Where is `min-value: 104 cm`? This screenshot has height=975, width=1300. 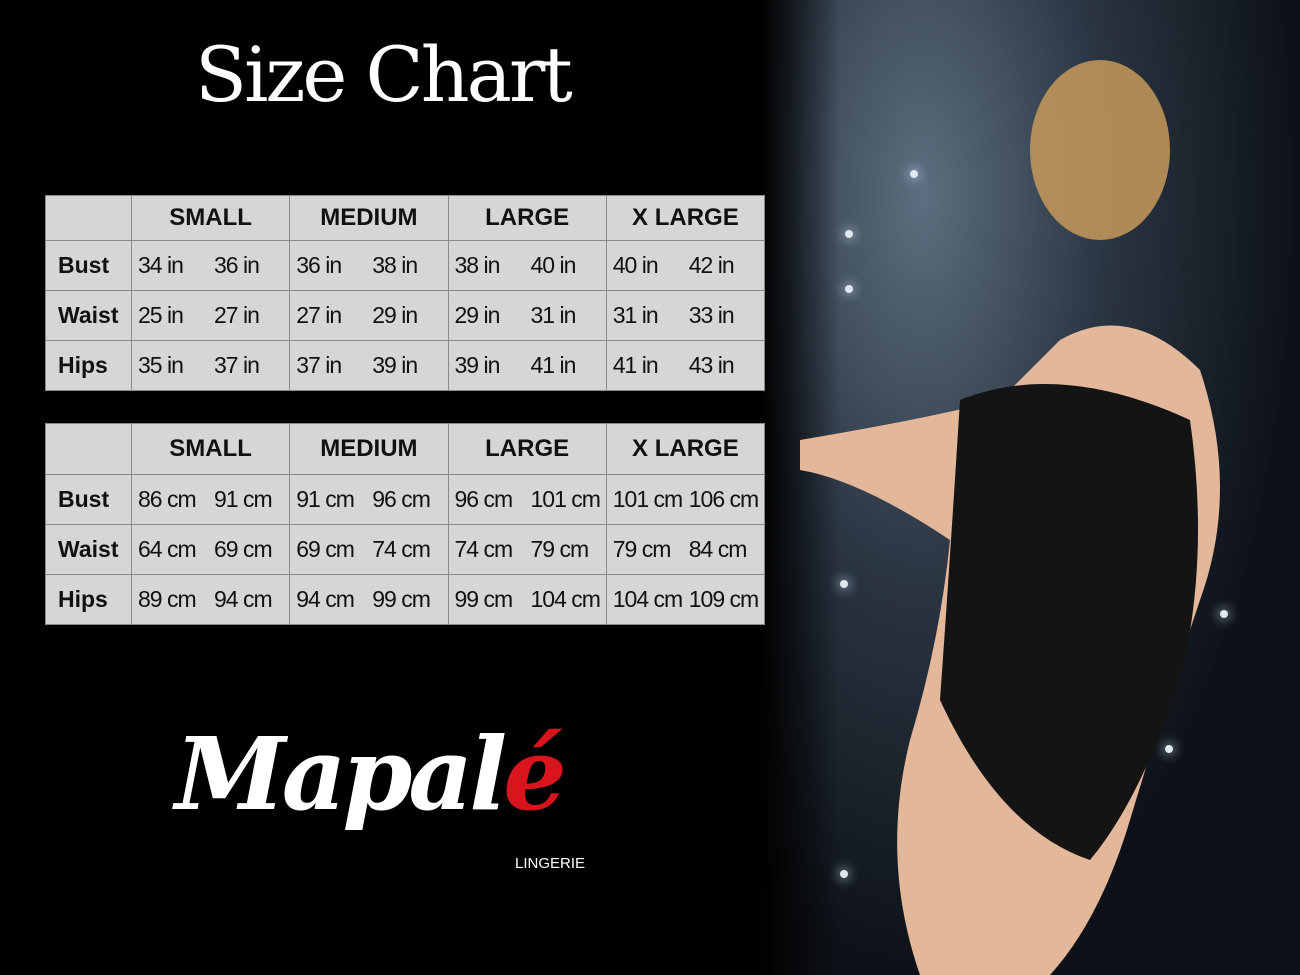 min-value: 104 cm is located at coordinates (647, 599).